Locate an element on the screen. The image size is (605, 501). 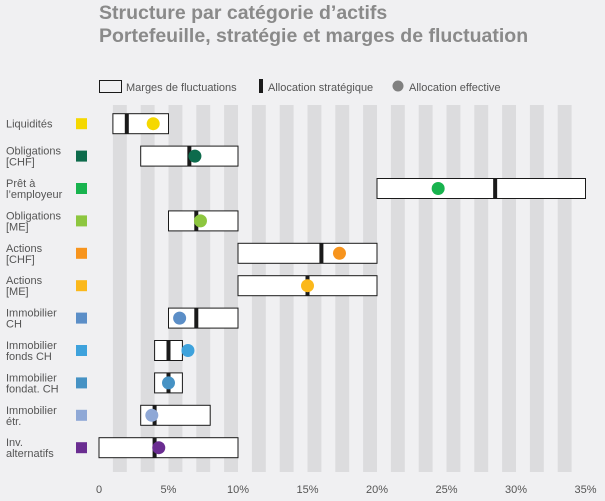
category-label-line: fonds CH is located at coordinates (29, 357).